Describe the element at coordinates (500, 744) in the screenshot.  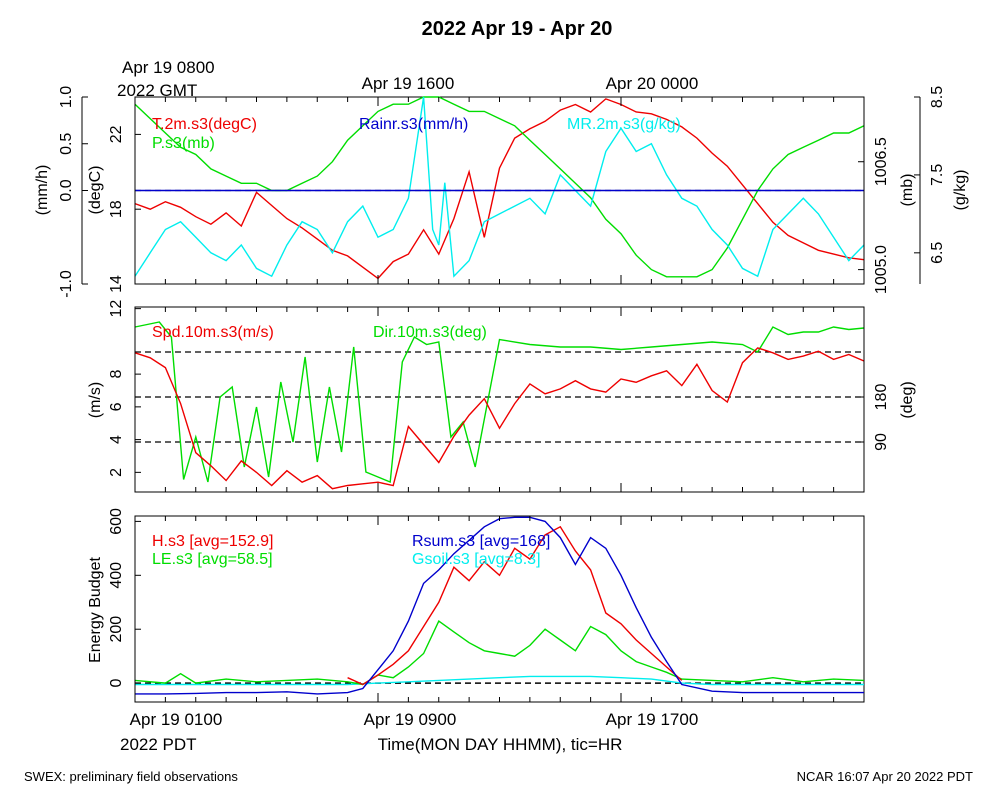
I see `x-axis-label: Time(MON DAY HHMM), tic=HR` at that location.